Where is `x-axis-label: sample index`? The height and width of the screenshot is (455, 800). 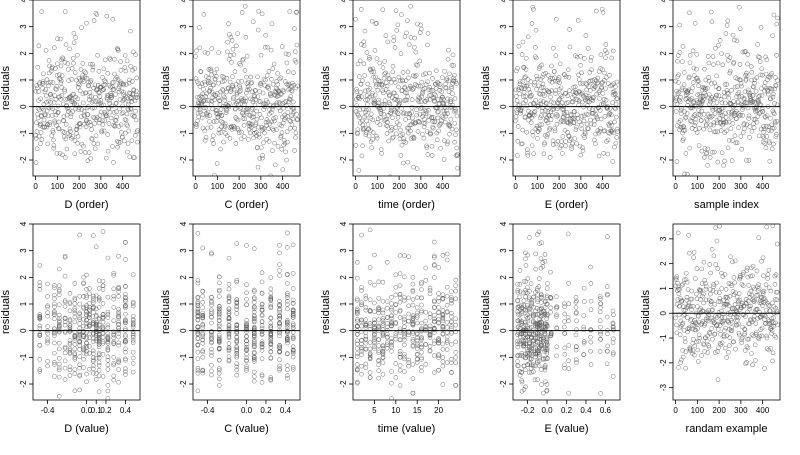 x-axis-label: sample index is located at coordinates (726, 205).